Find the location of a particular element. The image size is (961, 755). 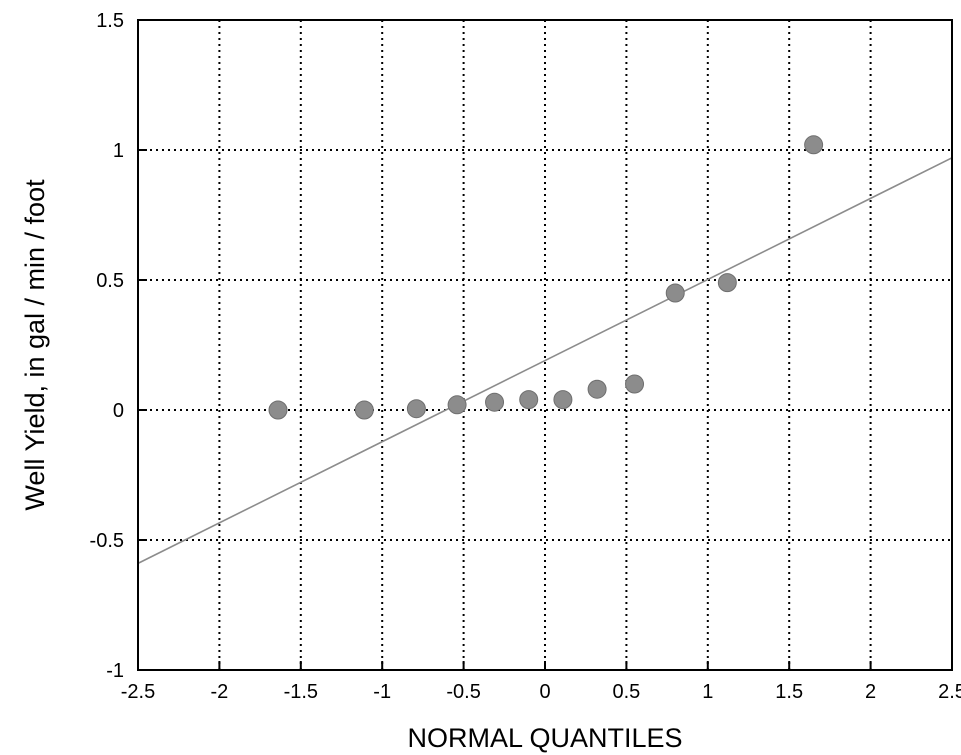

x-tick-labels: -2.5 -2 -1.5 -1 -0.5 0 0.5 1 1.5 2 2.5 is located at coordinates (541, 692).